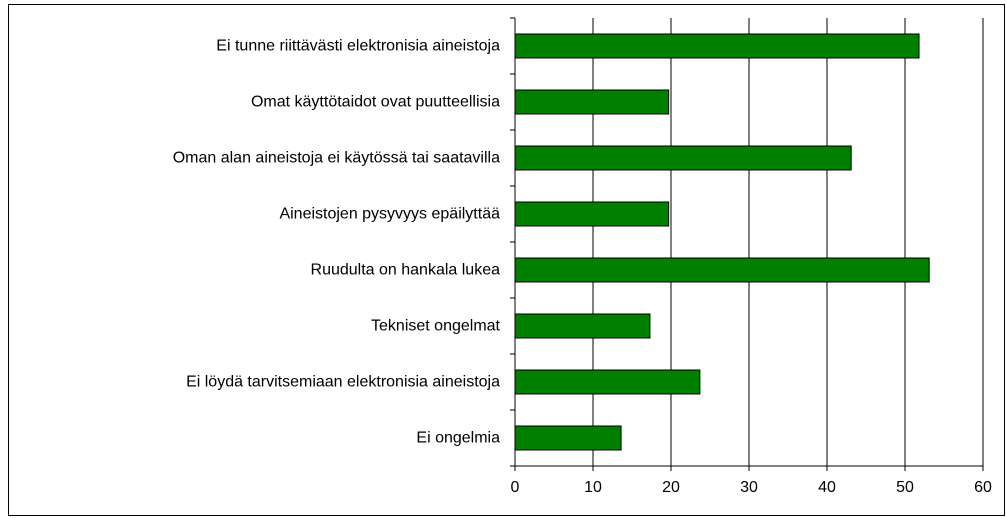 The height and width of the screenshot is (518, 1007). What do you see at coordinates (375, 102) in the screenshot?
I see `y-tick-label: Omat käyttötaidot ovat puutteellisia` at bounding box center [375, 102].